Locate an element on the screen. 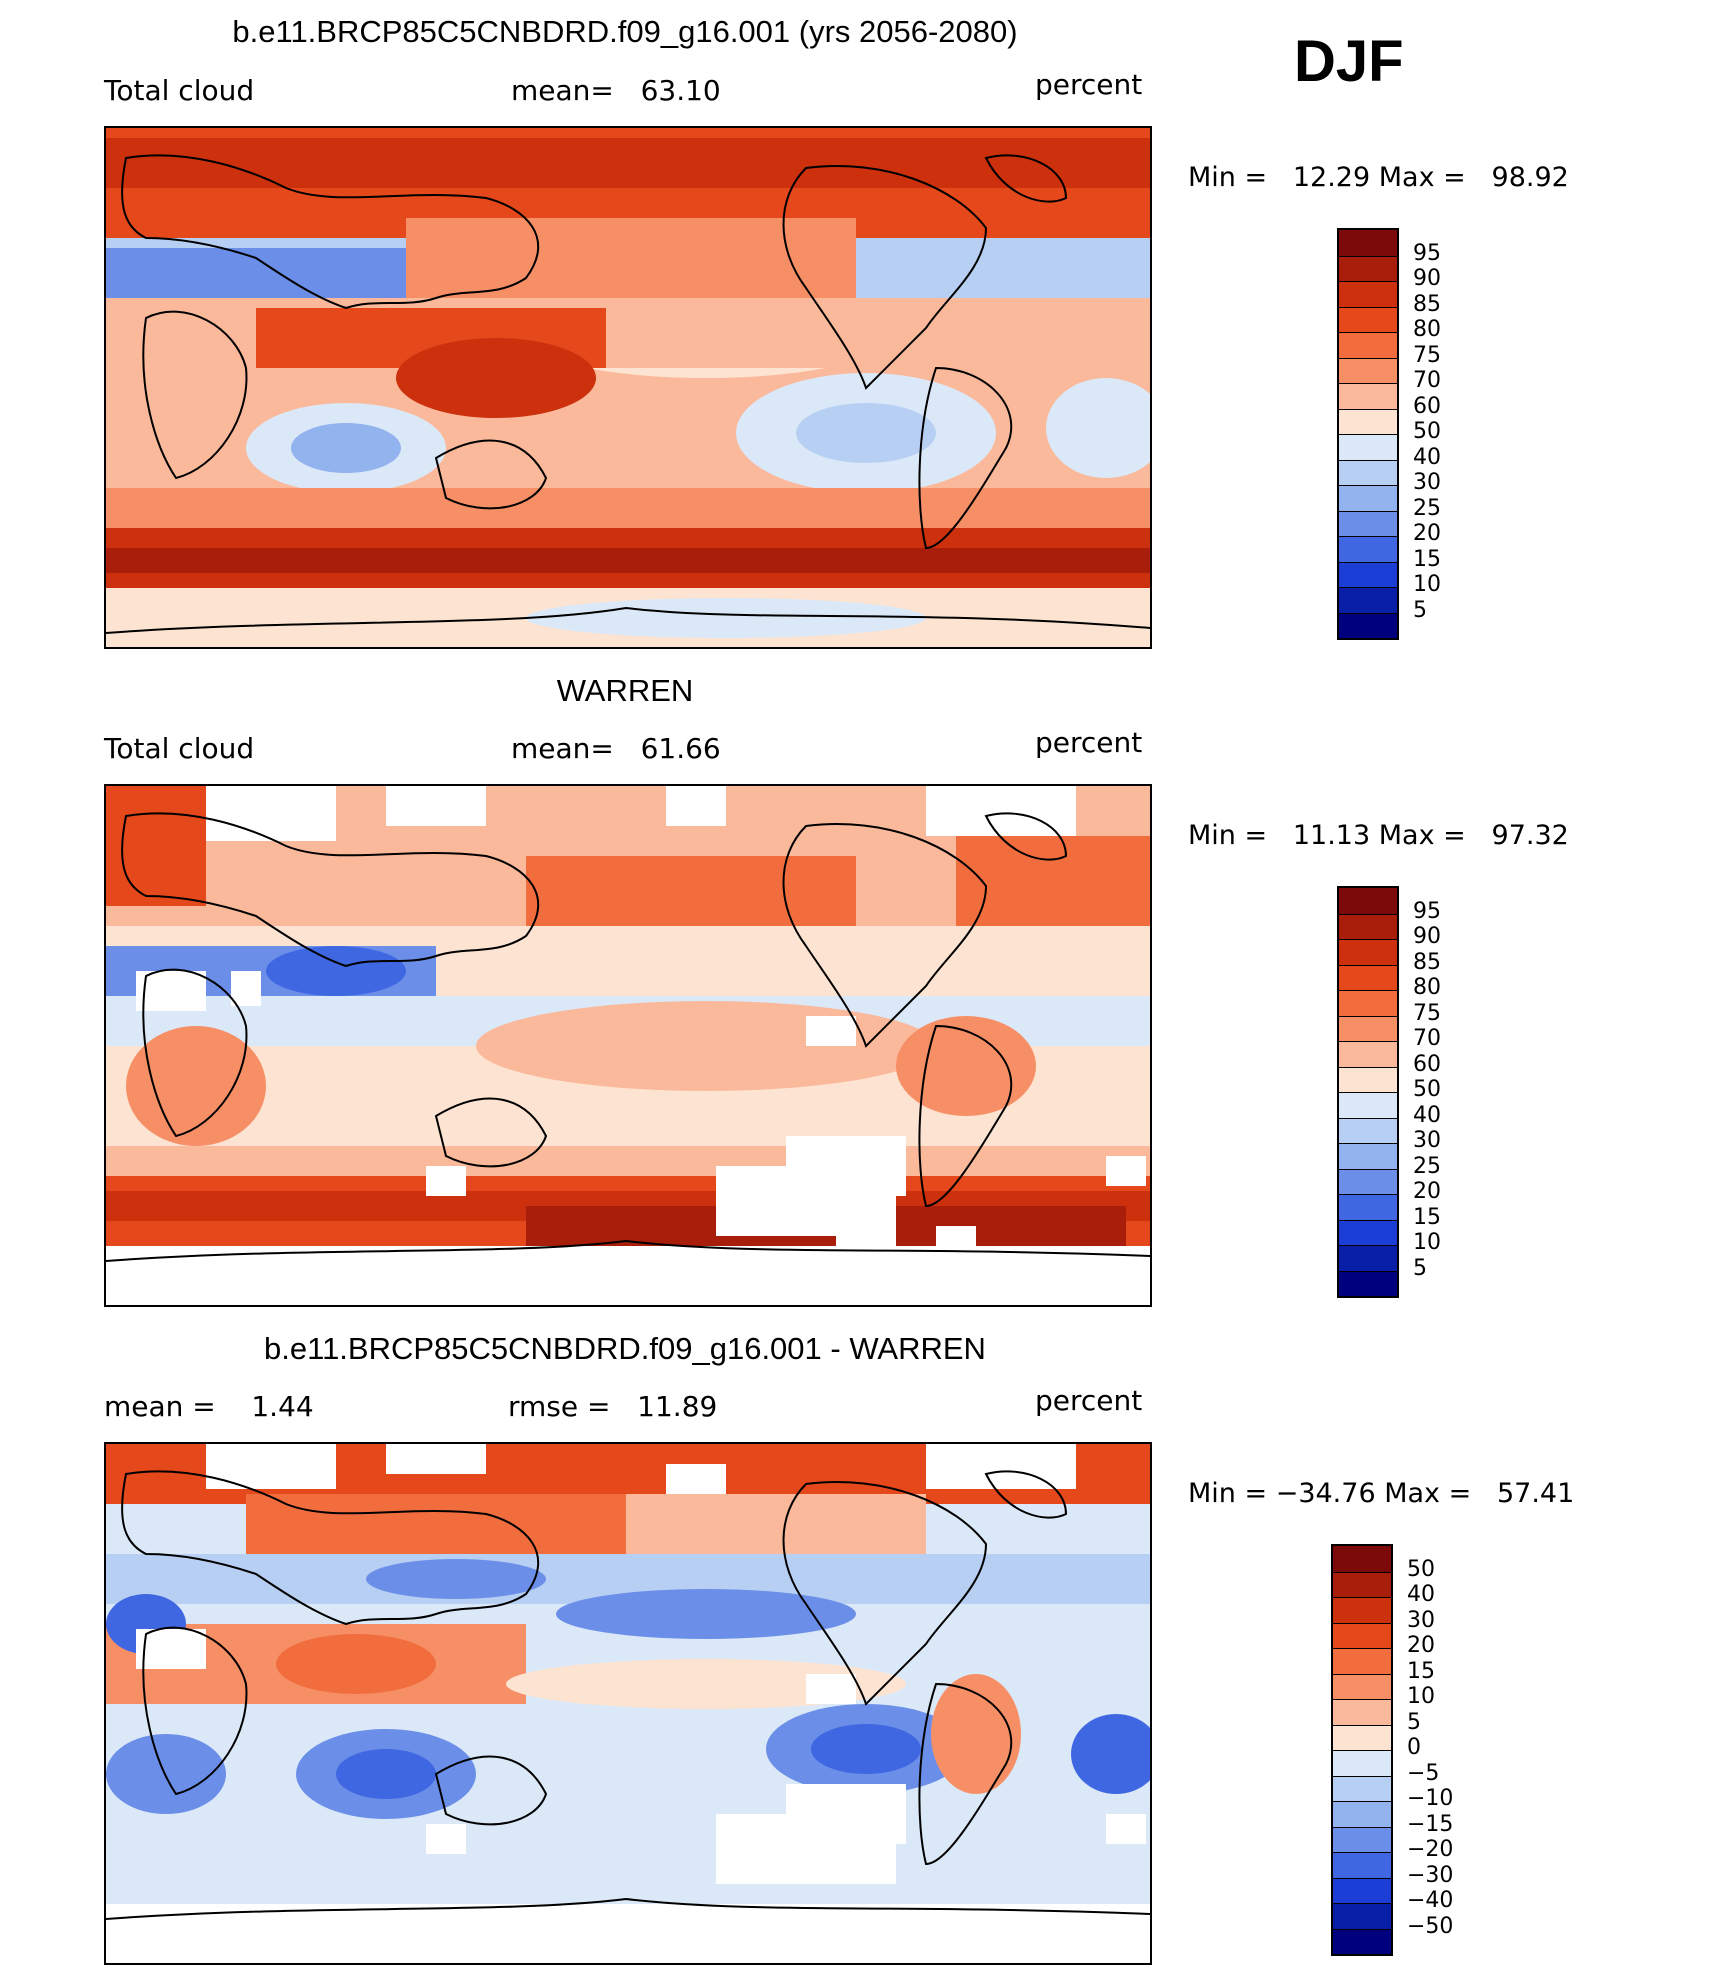  panel-1-units-label: percent is located at coordinates (1089, 84).